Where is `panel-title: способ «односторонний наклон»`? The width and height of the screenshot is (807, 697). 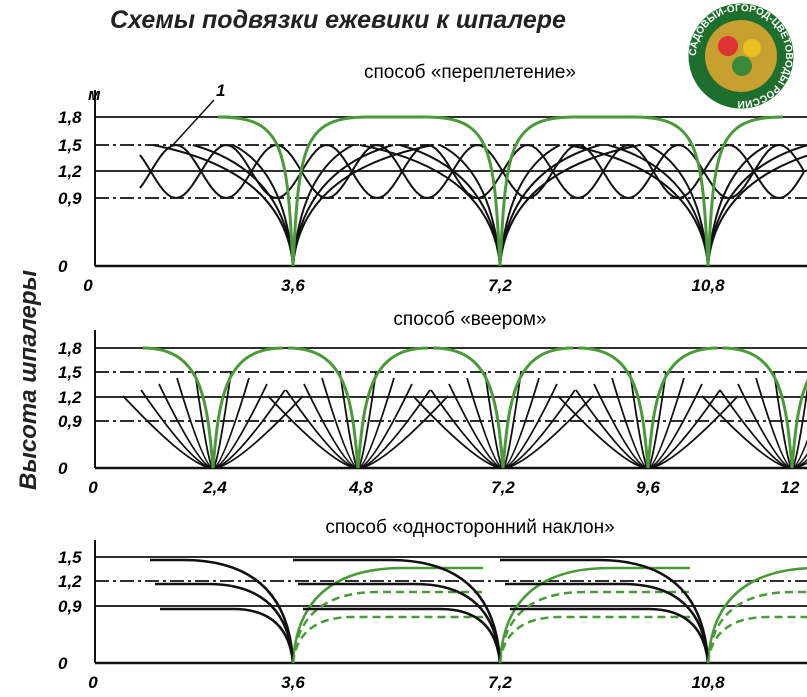 panel-title: способ «односторонний наклон» is located at coordinates (469, 527).